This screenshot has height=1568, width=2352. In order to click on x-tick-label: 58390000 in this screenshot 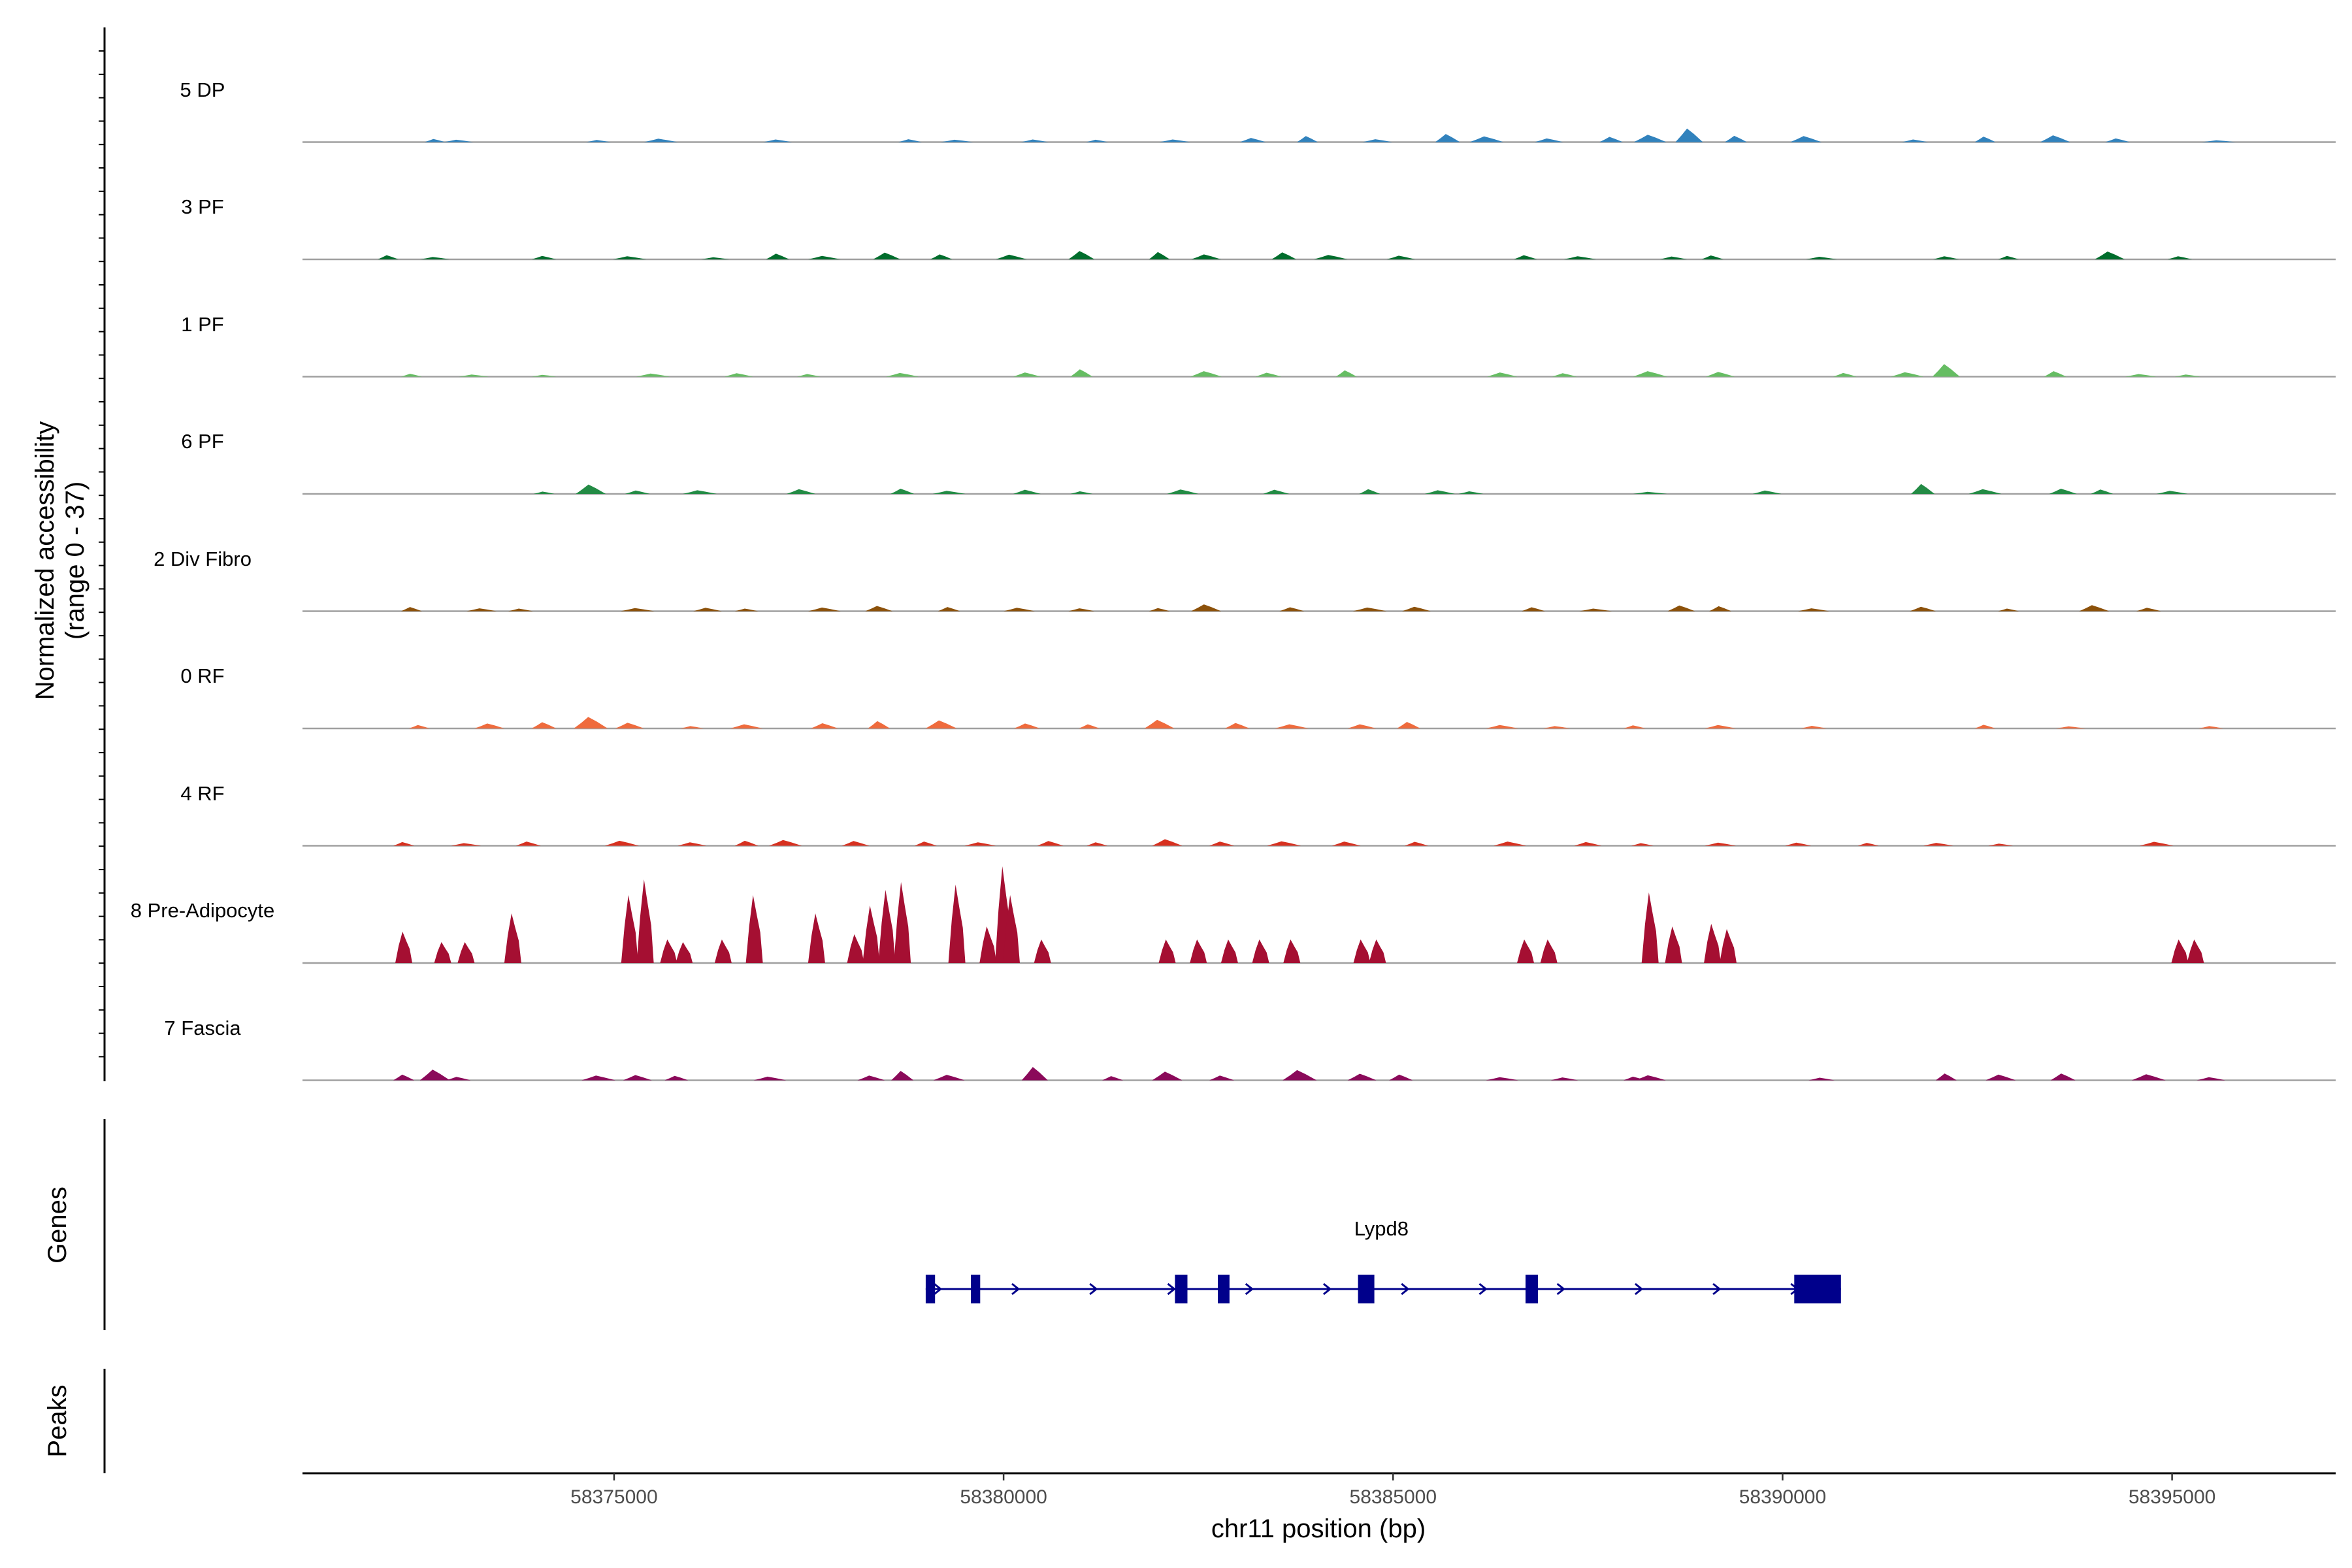, I will do `click(1783, 1497)`.